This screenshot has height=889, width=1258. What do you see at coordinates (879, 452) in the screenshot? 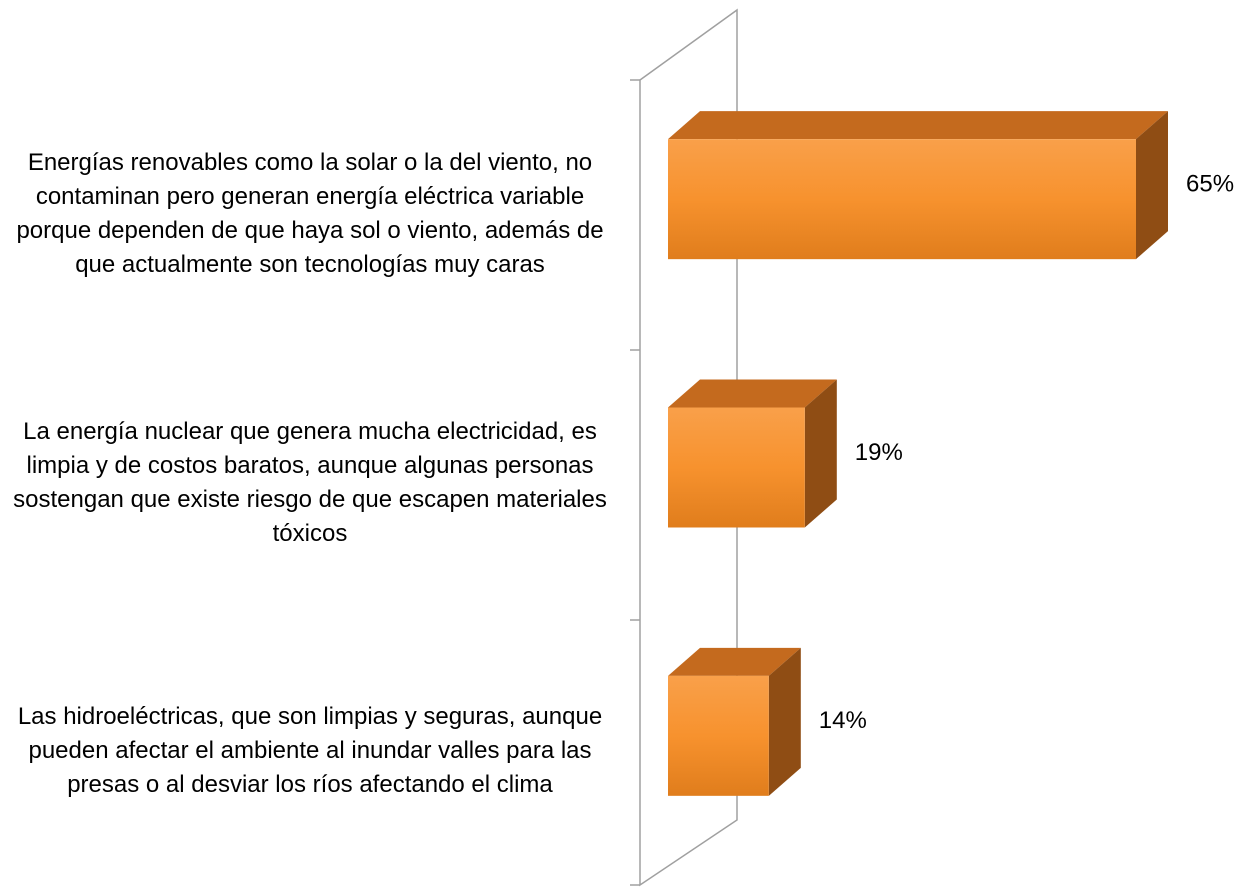
I see `value-label: 19%` at bounding box center [879, 452].